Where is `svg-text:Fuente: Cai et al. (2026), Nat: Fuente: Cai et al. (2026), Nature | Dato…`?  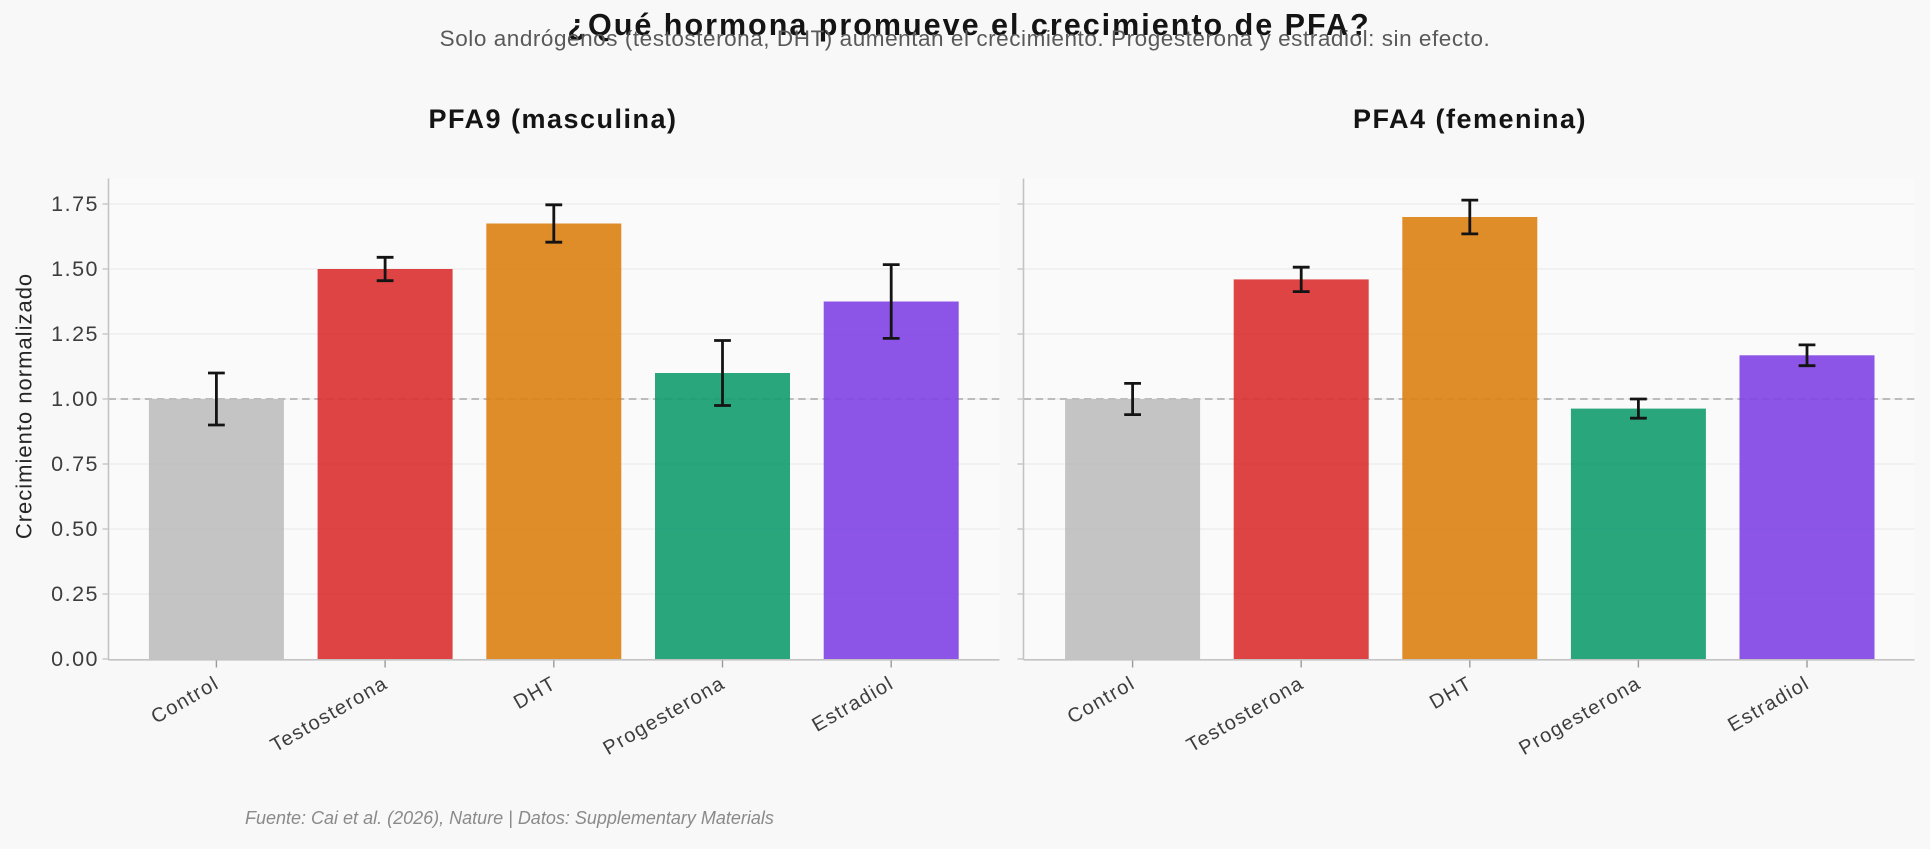
svg-text:Fuente: Cai et al. (2026), Nat: Fuente: Cai et al. (2026), Nature | Dato… is located at coordinates (509, 818).